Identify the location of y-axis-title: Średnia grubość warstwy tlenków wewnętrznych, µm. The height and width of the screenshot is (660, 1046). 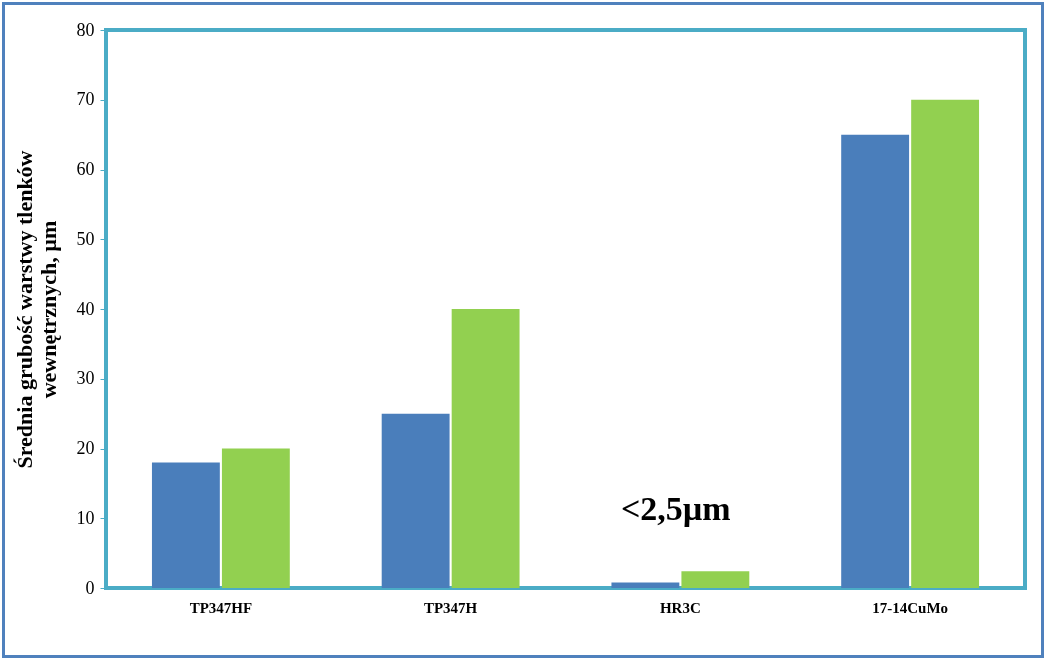
(36, 309).